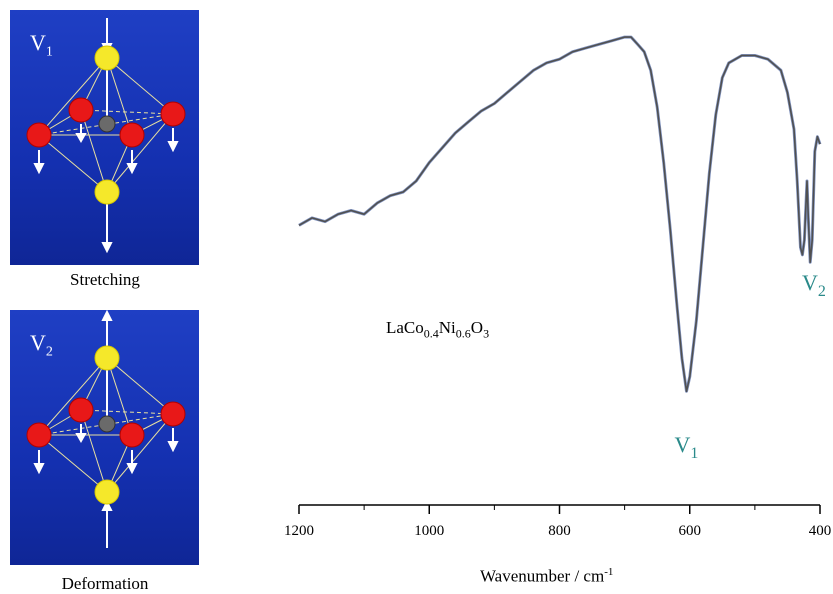 Image resolution: width=833 pixels, height=594 pixels. Describe the element at coordinates (429, 531) in the screenshot. I see `x-tick-label: 1000` at that location.